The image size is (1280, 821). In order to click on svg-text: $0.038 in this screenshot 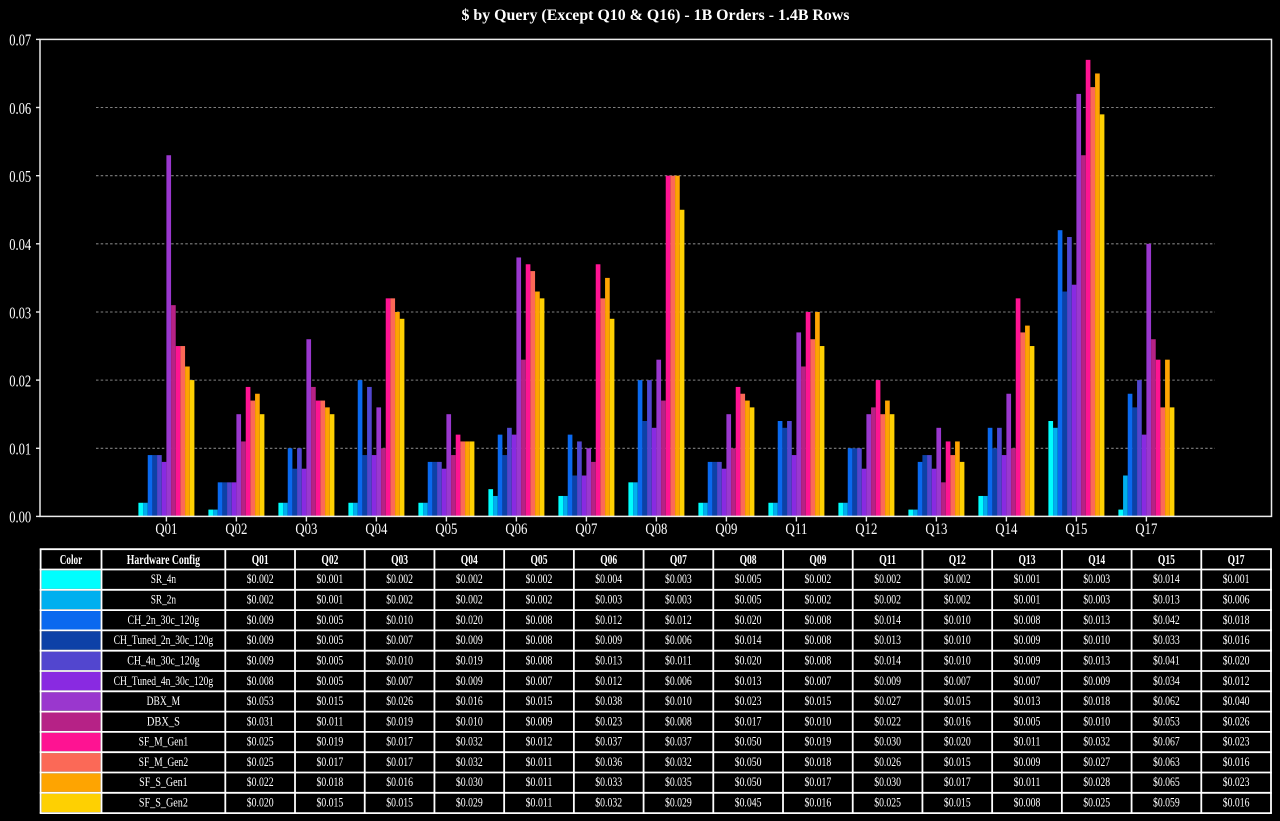, I will do `click(608, 701)`.